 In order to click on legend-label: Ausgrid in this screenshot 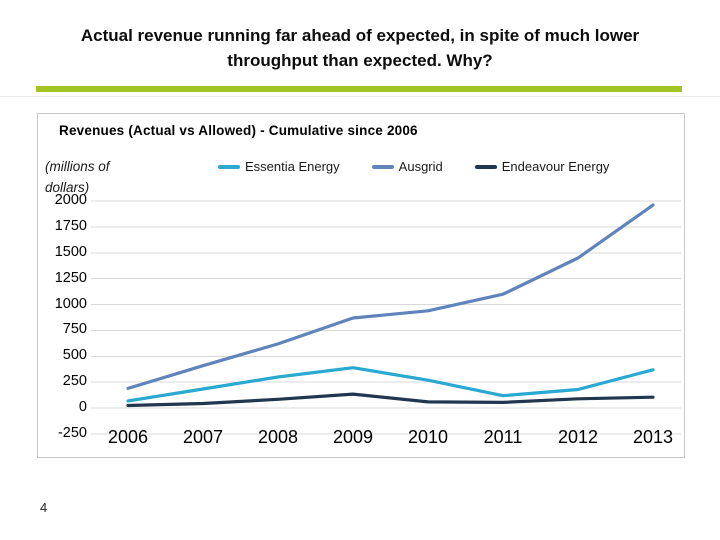, I will do `click(420, 166)`.